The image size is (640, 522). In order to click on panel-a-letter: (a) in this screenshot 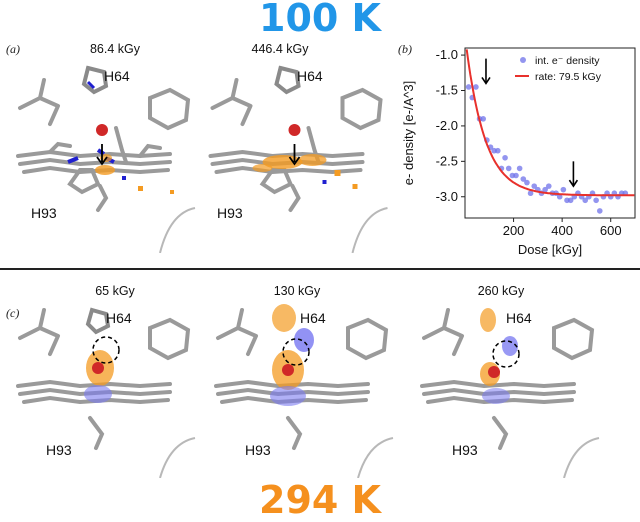, I will do `click(13, 49)`.